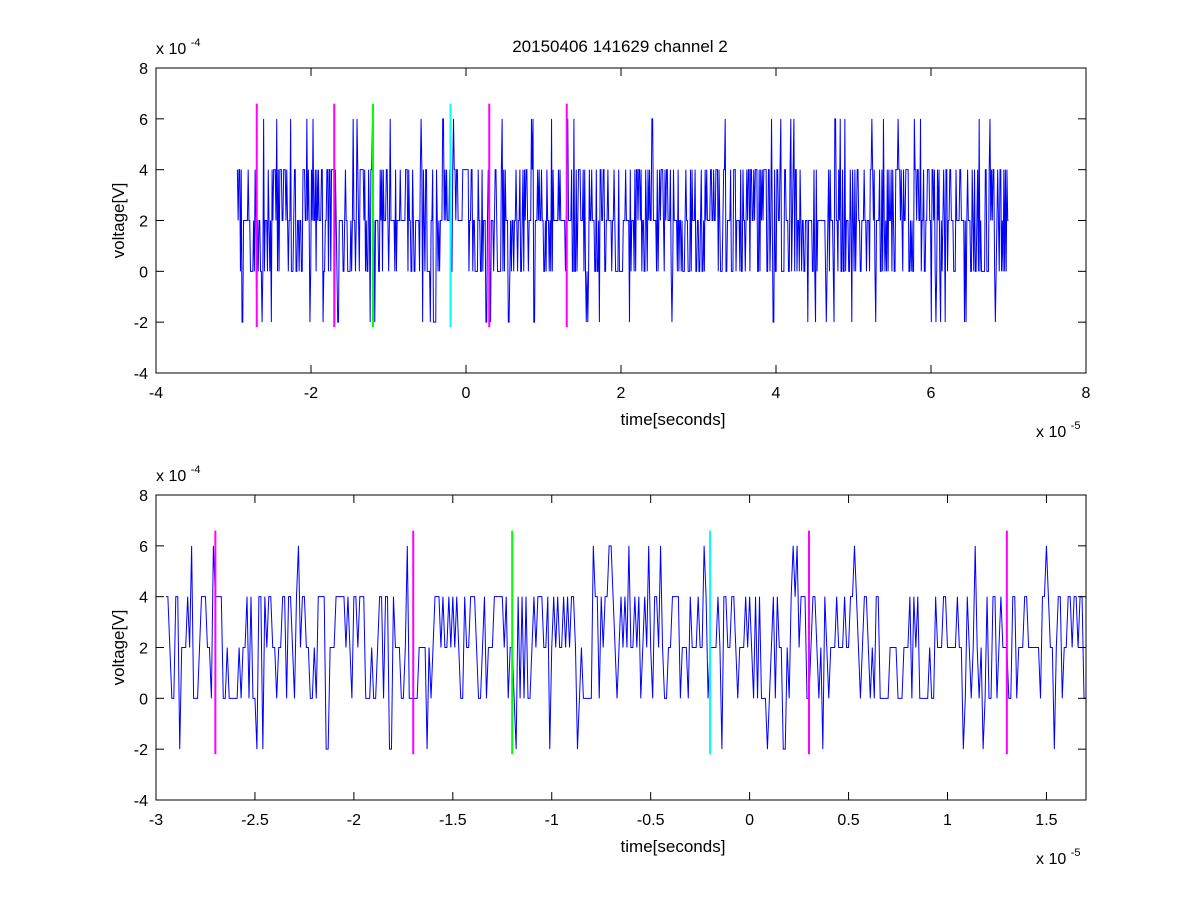 This screenshot has height=900, width=1200. I want to click on figure-title: 20150406 141629 channel 2, so click(620, 46).